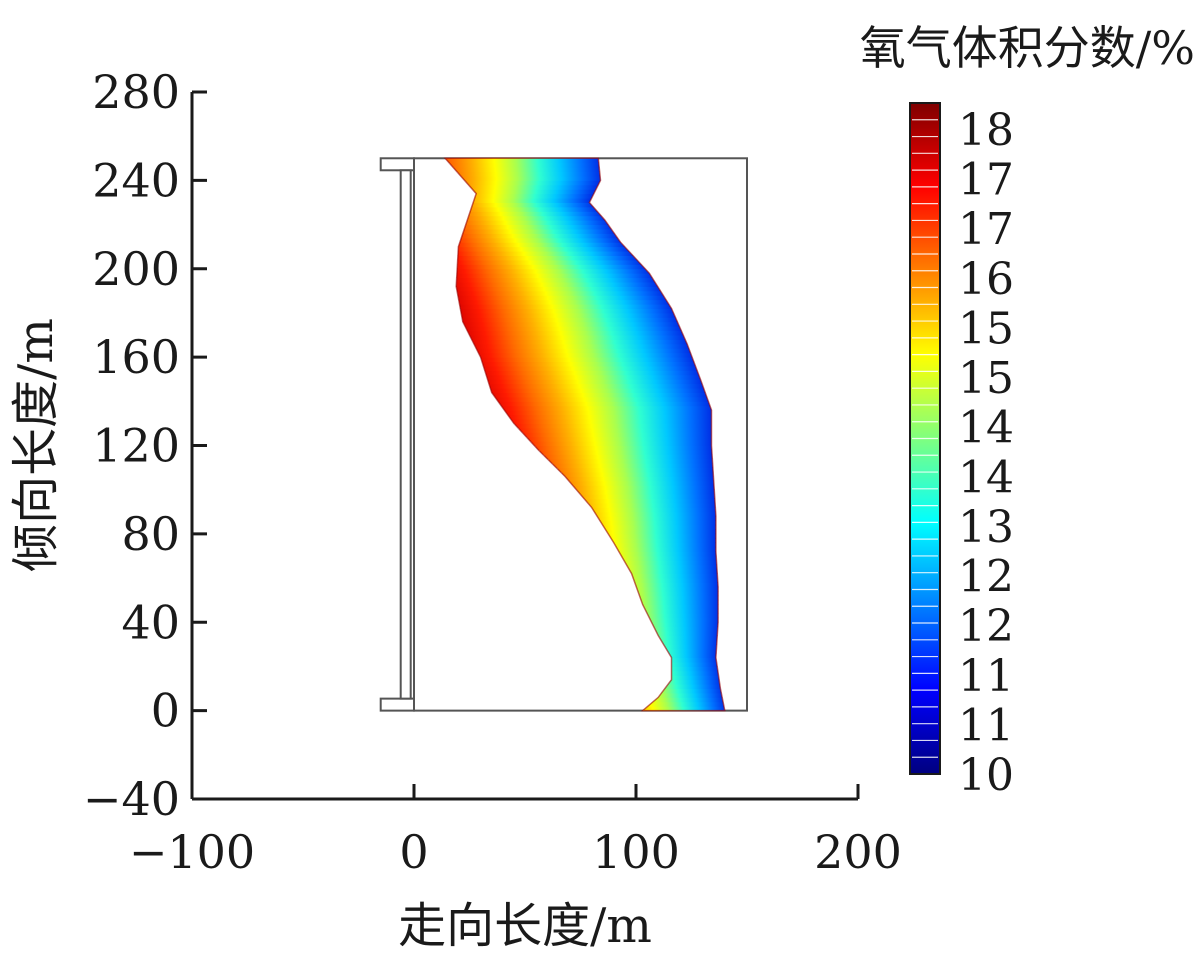  What do you see at coordinates (413, 852) in the screenshot?
I see `x-tick-label: 0` at bounding box center [413, 852].